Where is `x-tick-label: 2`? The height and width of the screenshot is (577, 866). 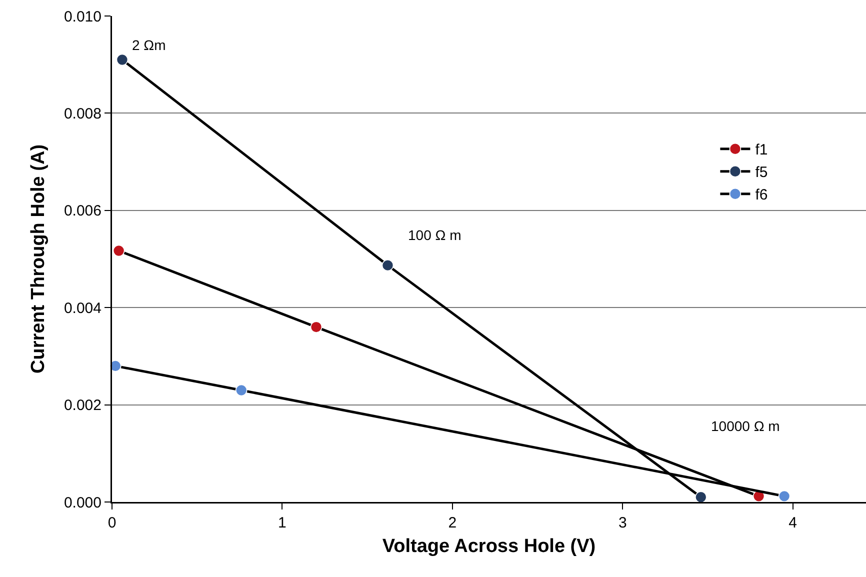 x-tick-label: 2 is located at coordinates (452, 523).